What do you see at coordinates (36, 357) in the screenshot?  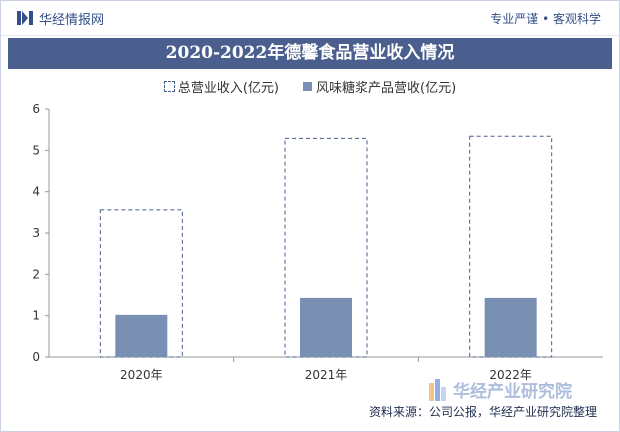 I see `y-tick-label: 0` at bounding box center [36, 357].